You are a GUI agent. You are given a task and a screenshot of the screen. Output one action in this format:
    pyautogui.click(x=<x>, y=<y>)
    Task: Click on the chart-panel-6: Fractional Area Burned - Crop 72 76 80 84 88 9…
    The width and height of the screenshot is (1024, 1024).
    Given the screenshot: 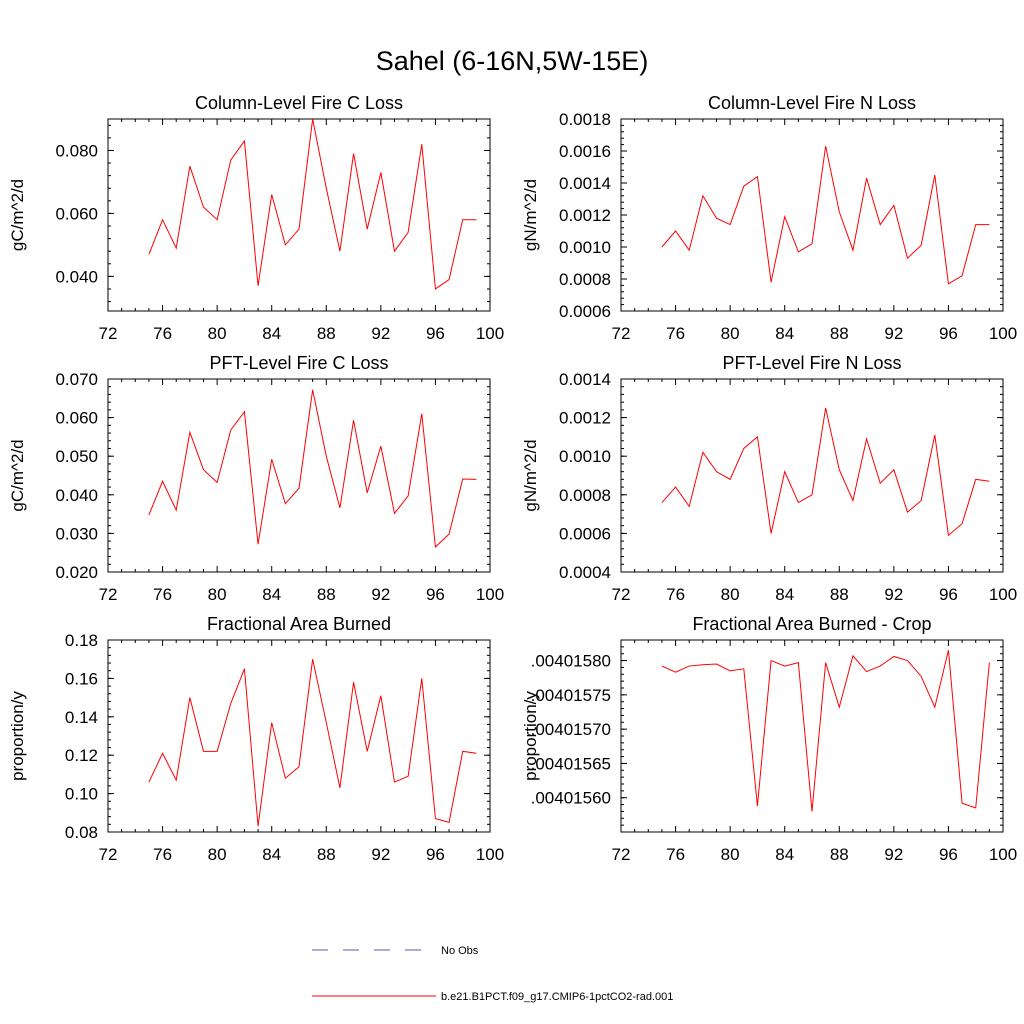 What is the action you would take?
    pyautogui.click(x=769, y=739)
    